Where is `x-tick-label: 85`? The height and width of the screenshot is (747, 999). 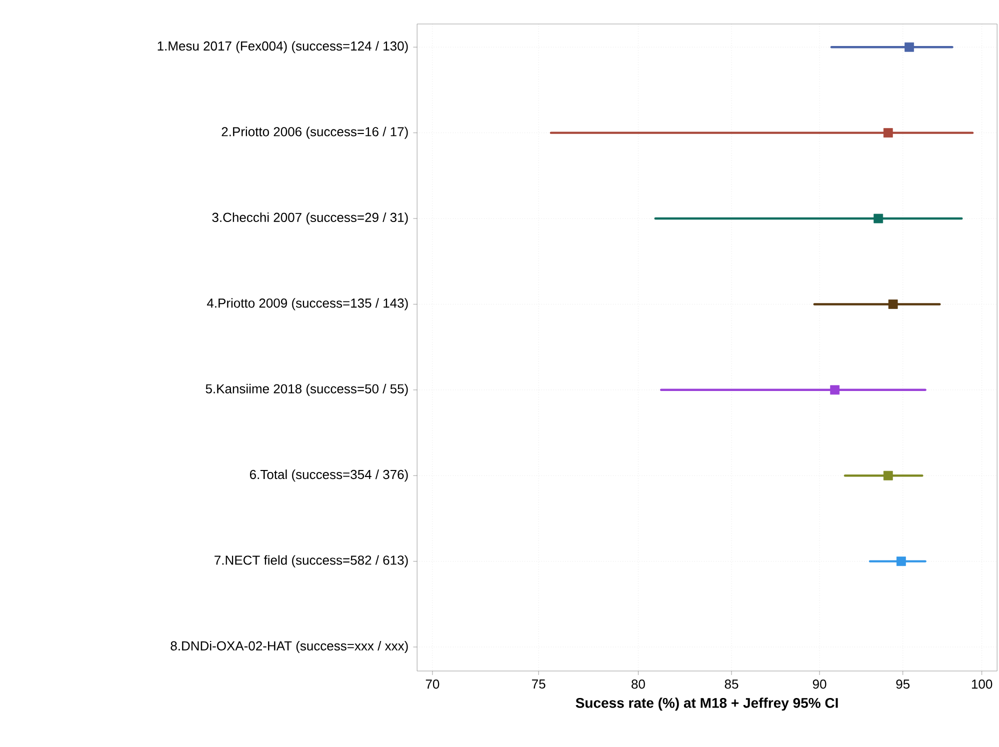
x-tick-label: 85 is located at coordinates (731, 684).